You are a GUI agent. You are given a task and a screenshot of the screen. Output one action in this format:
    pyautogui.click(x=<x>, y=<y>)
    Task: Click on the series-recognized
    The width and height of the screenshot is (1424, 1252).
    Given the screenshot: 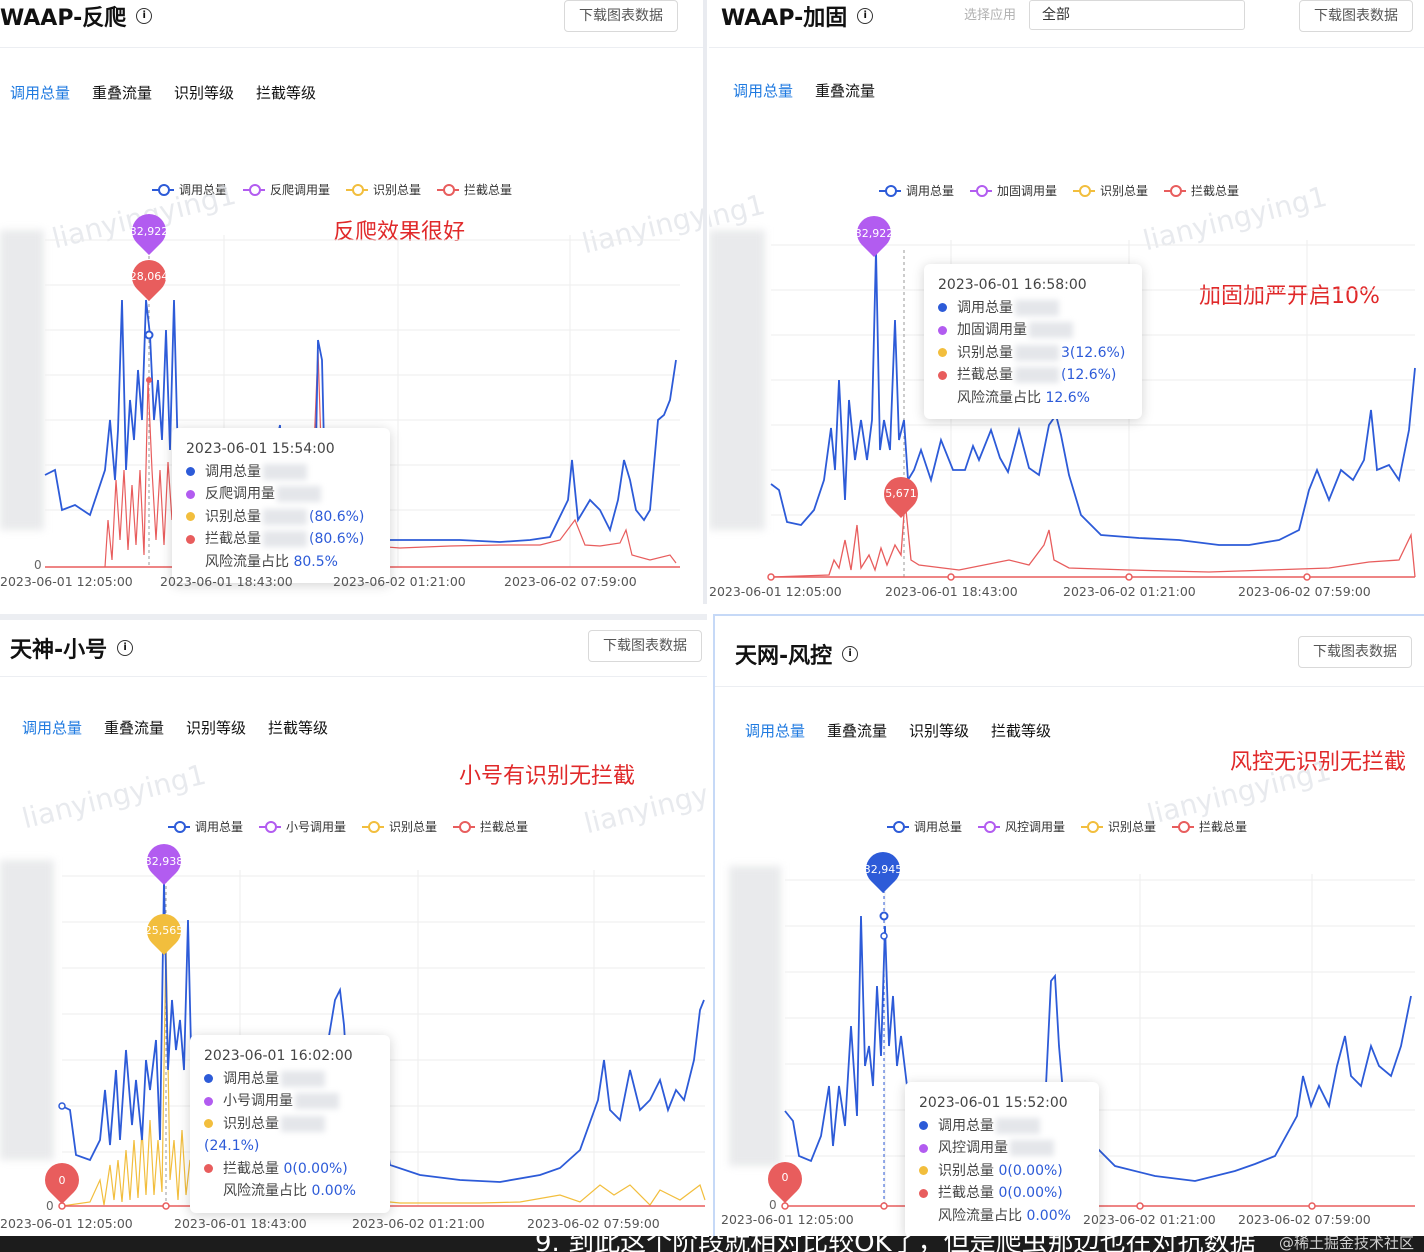 What is the action you would take?
    pyautogui.click(x=383, y=1073)
    